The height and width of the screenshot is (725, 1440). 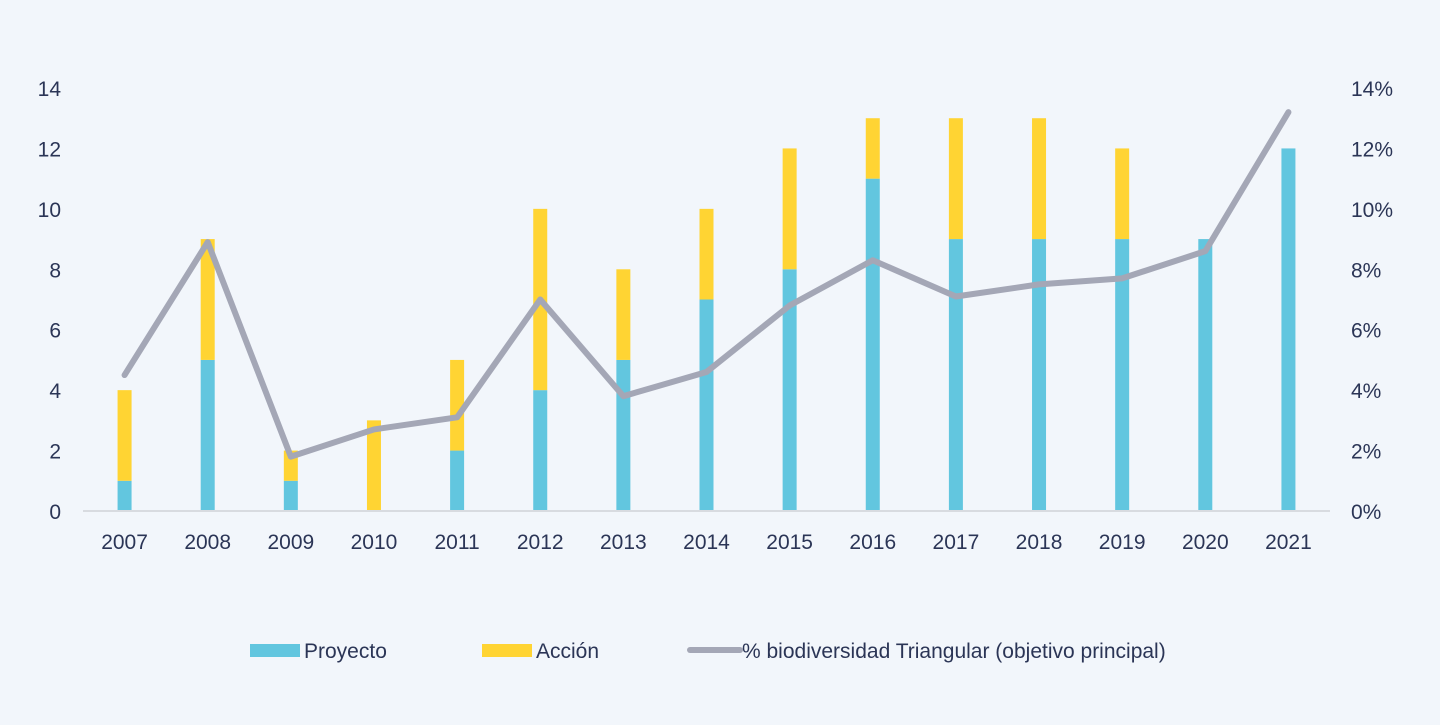 I want to click on x-tick-label: 2016, so click(x=872, y=542).